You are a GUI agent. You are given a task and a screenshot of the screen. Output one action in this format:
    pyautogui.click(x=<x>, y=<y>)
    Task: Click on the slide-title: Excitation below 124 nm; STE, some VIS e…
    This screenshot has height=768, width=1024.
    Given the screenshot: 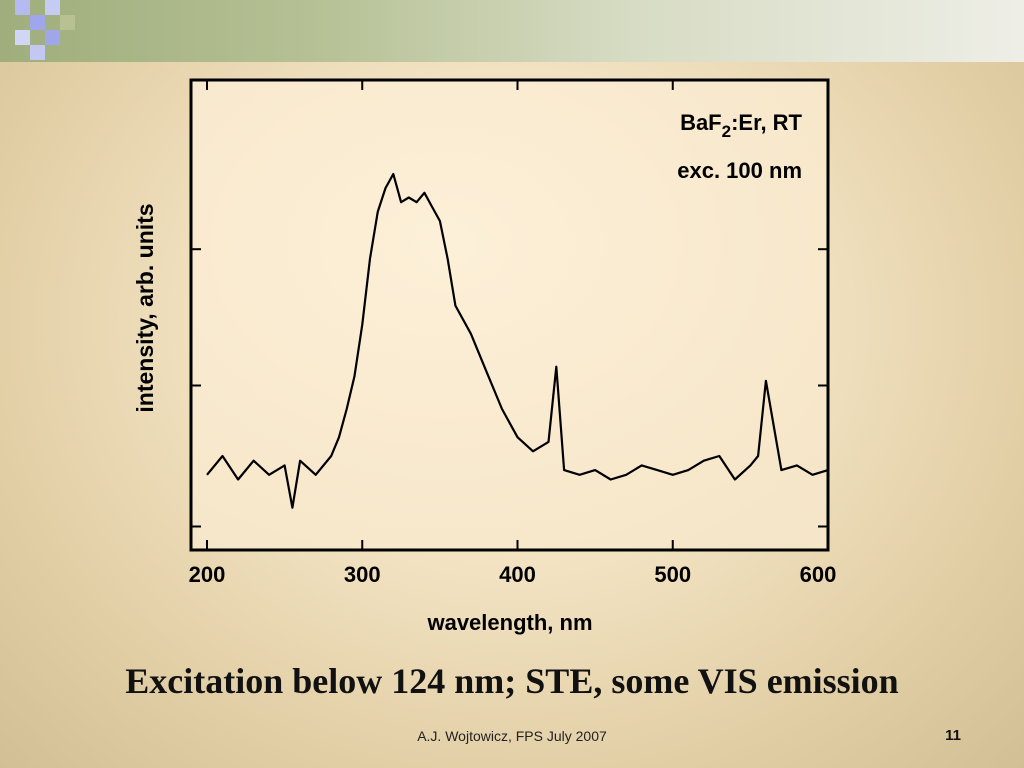 What is the action you would take?
    pyautogui.click(x=512, y=681)
    